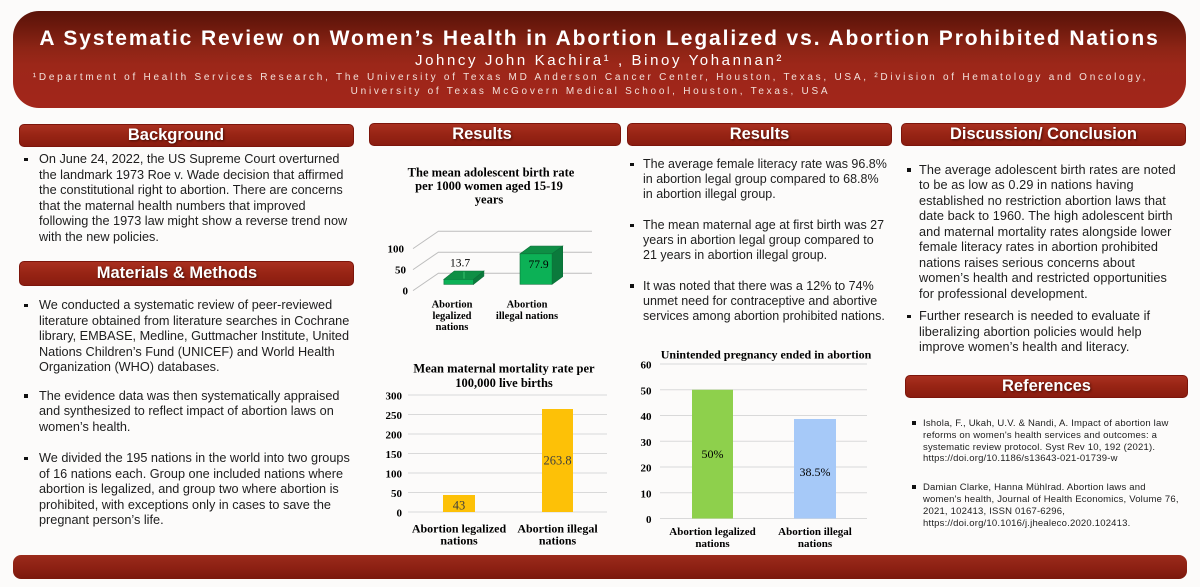 The image size is (1200, 587). What do you see at coordinates (489, 200) in the screenshot?
I see `svg-text: years` at bounding box center [489, 200].